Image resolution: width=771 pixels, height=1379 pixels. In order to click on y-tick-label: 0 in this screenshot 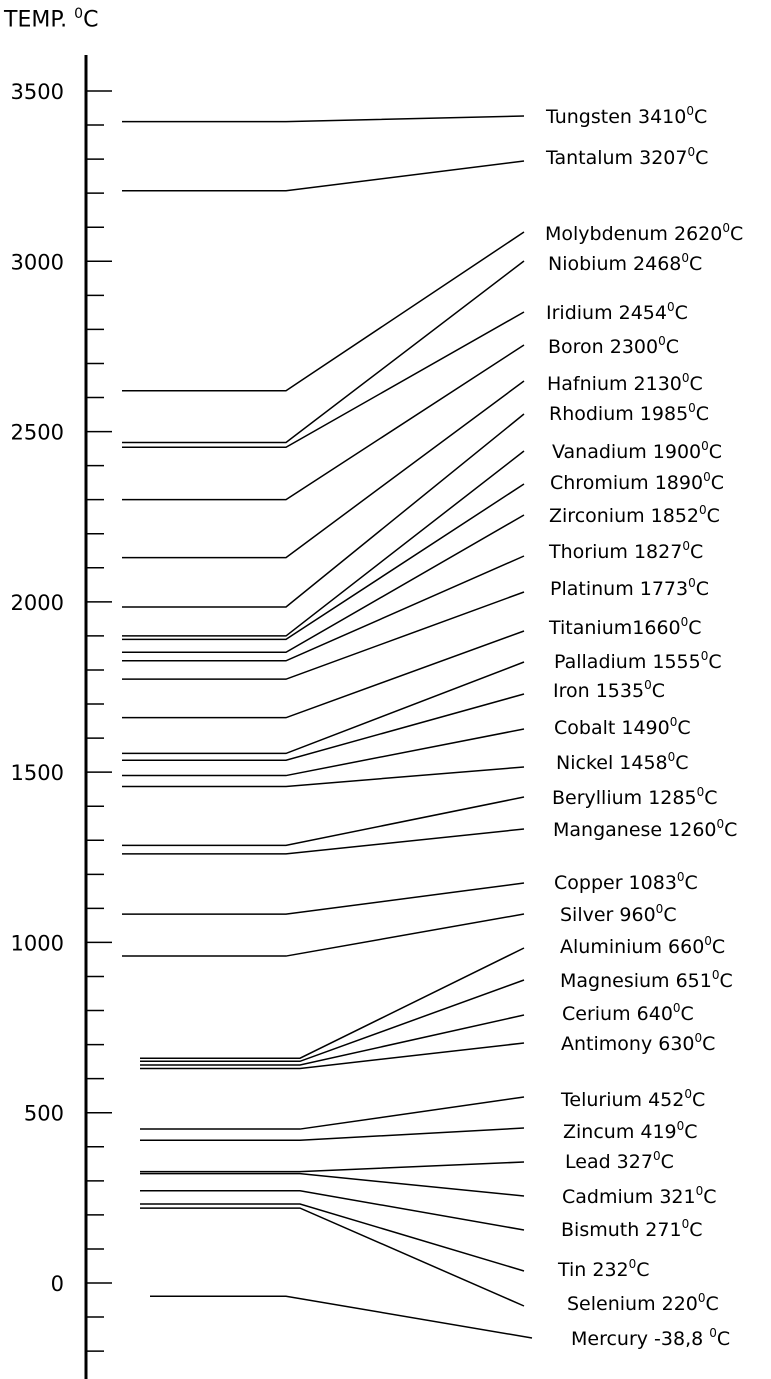, I will do `click(57, 1284)`.